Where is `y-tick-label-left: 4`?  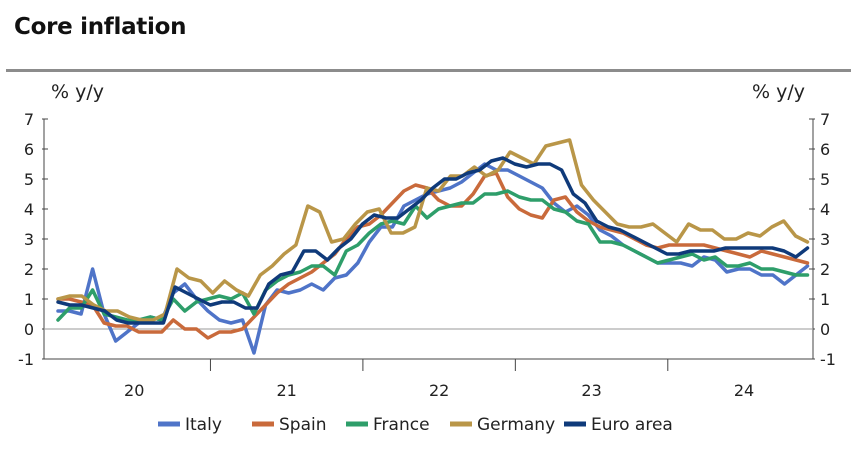
y-tick-label-left: 4 is located at coordinates (29, 209).